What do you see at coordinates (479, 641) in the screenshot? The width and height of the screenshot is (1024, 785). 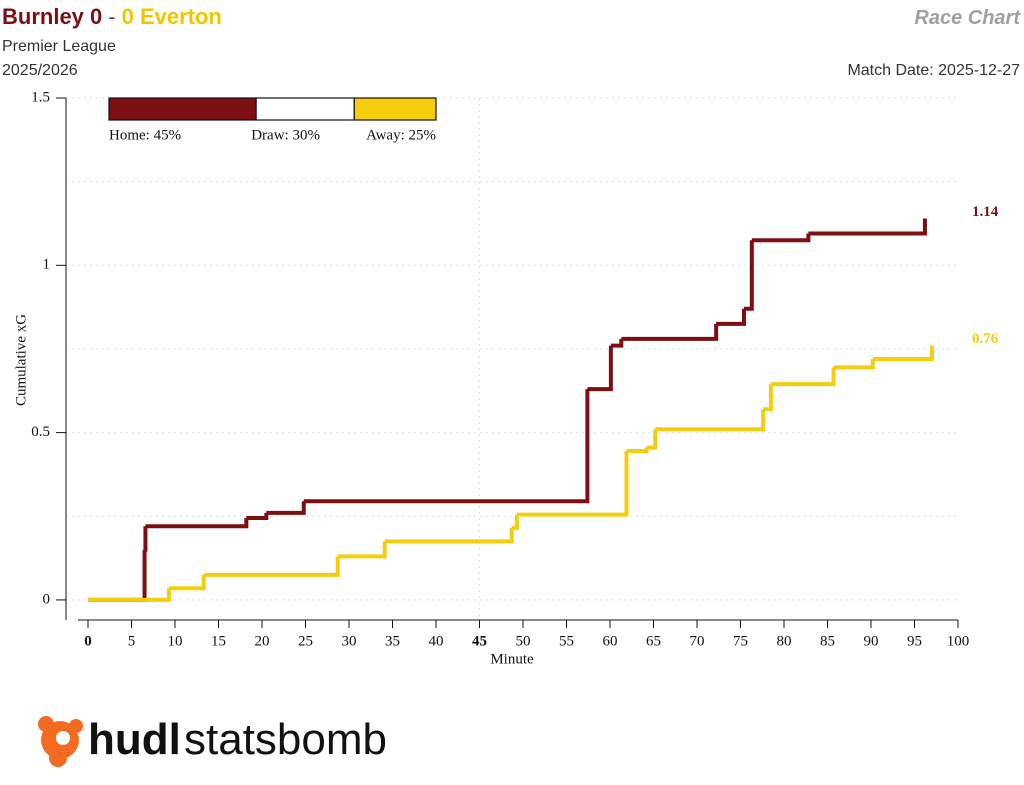 I see `x-tick-label: 45` at bounding box center [479, 641].